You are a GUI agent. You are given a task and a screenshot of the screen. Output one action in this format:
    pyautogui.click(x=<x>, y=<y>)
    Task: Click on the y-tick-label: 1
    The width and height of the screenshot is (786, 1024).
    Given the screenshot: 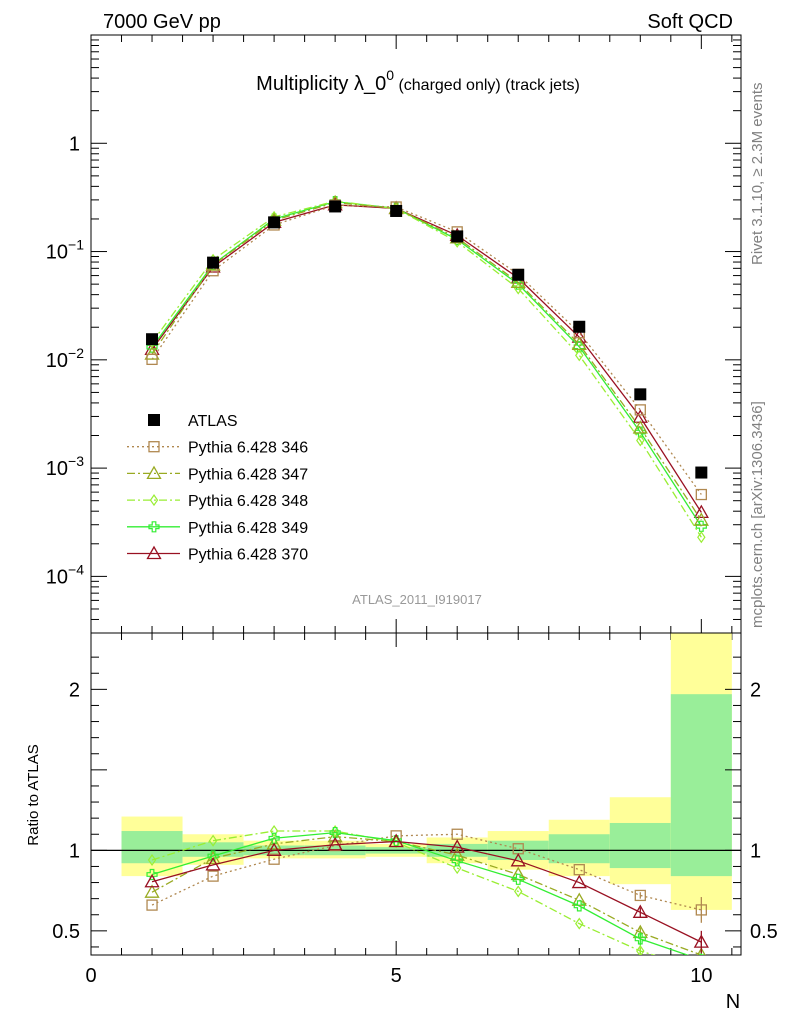 What is the action you would take?
    pyautogui.click(x=74, y=144)
    